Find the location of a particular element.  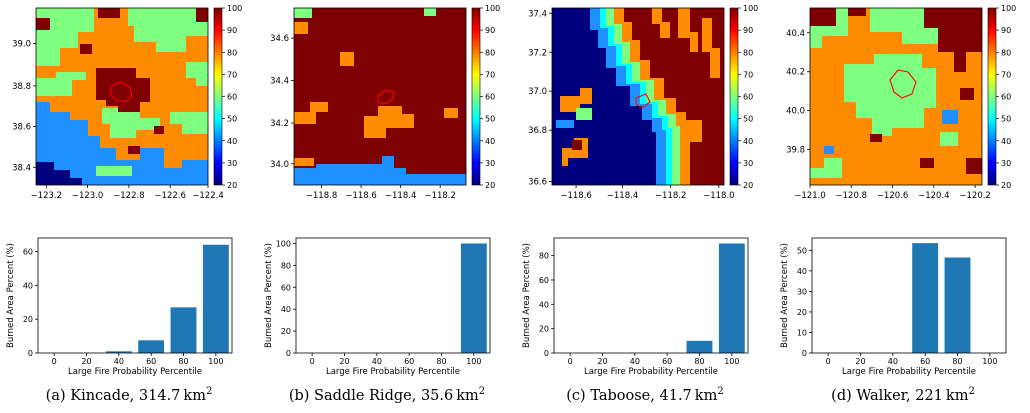

colorbar-tick-label: 30 is located at coordinates (748, 163).